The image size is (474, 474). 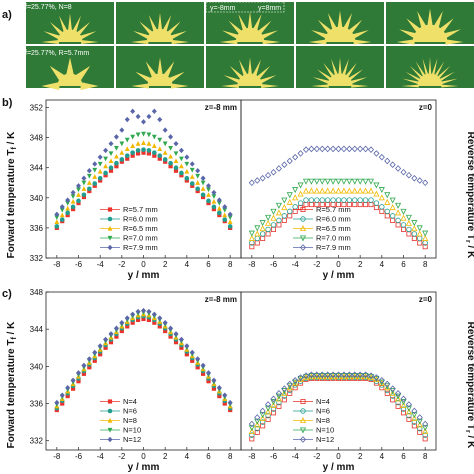 What do you see at coordinates (130, 411) in the screenshot?
I see `legend-label: N=6` at bounding box center [130, 411].